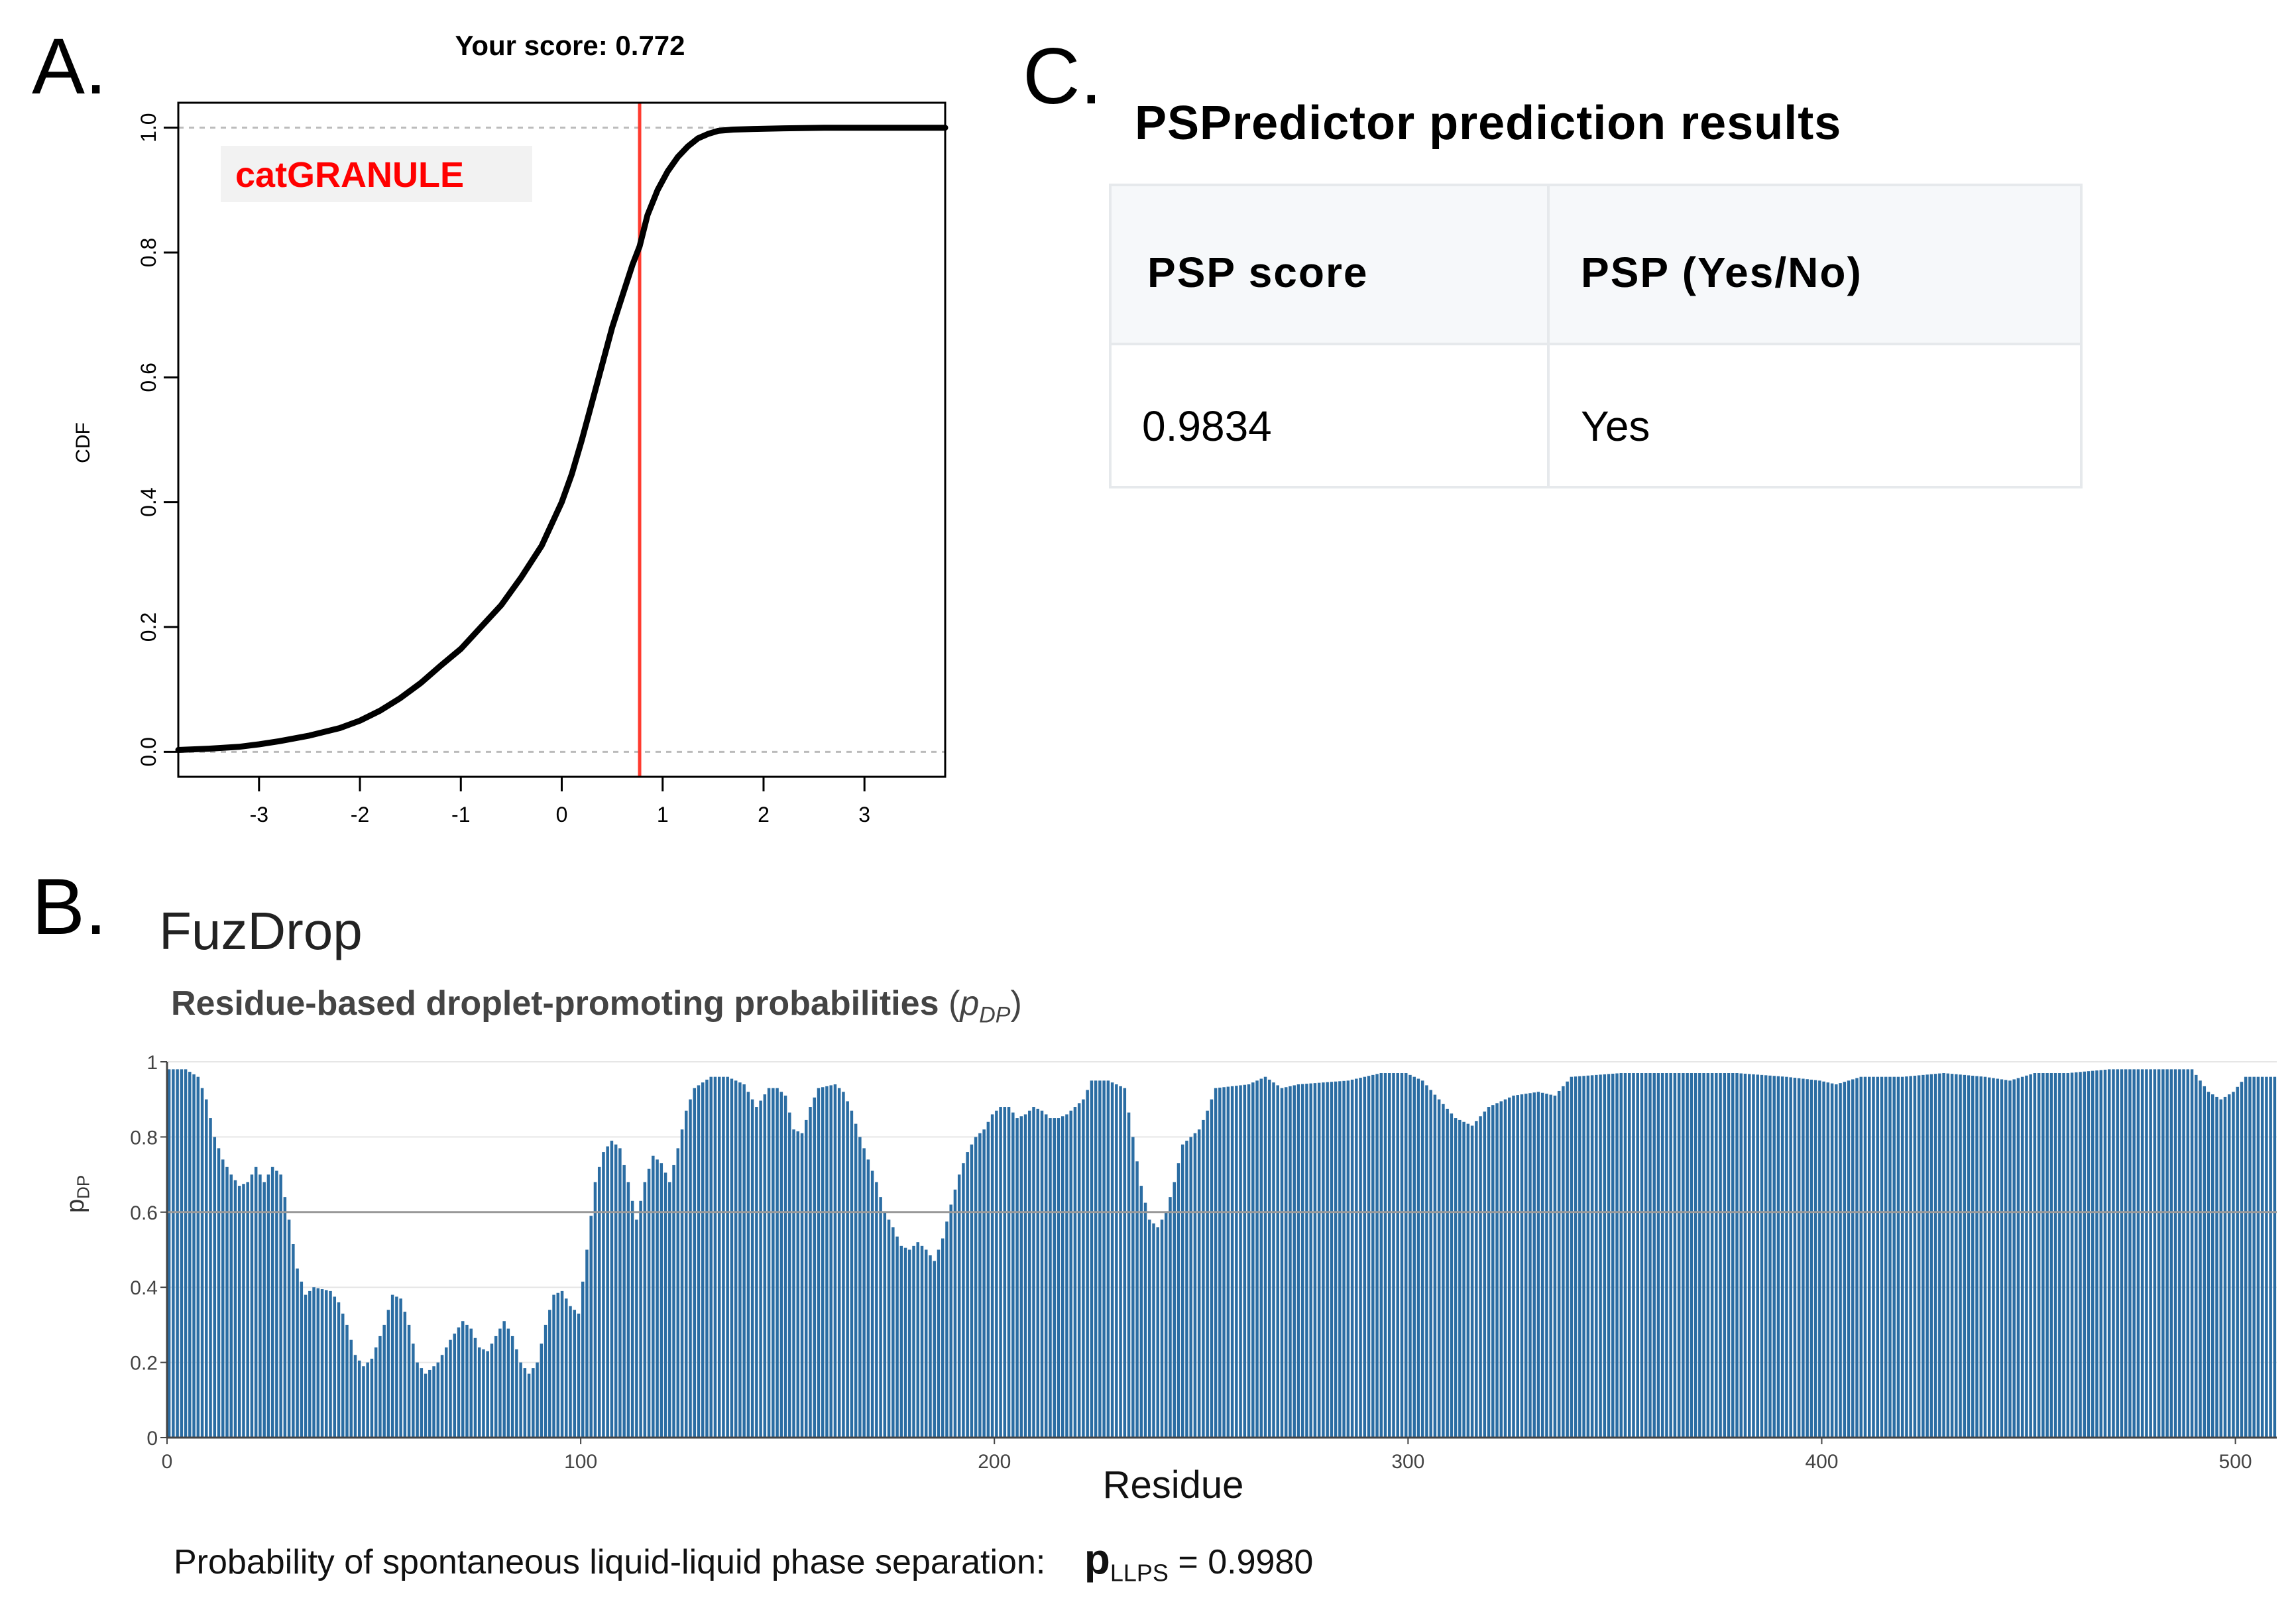 The height and width of the screenshot is (1598, 2296). What do you see at coordinates (1548, 336) in the screenshot?
I see `psp-table-divider` at bounding box center [1548, 336].